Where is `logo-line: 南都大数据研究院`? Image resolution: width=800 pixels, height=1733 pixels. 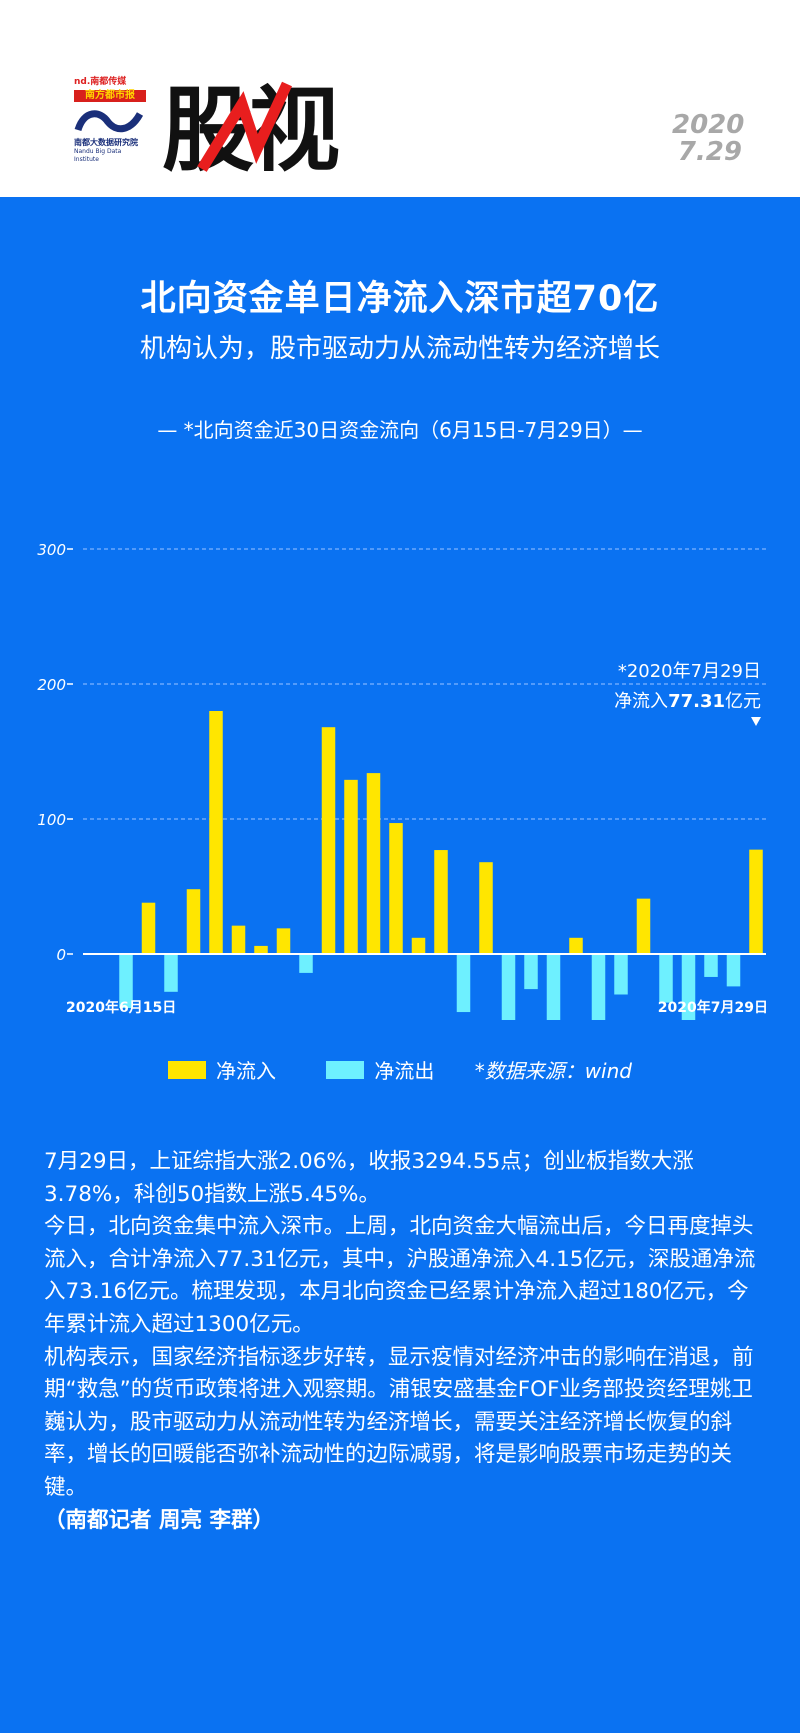 logo-line: 南都大数据研究院 is located at coordinates (106, 142).